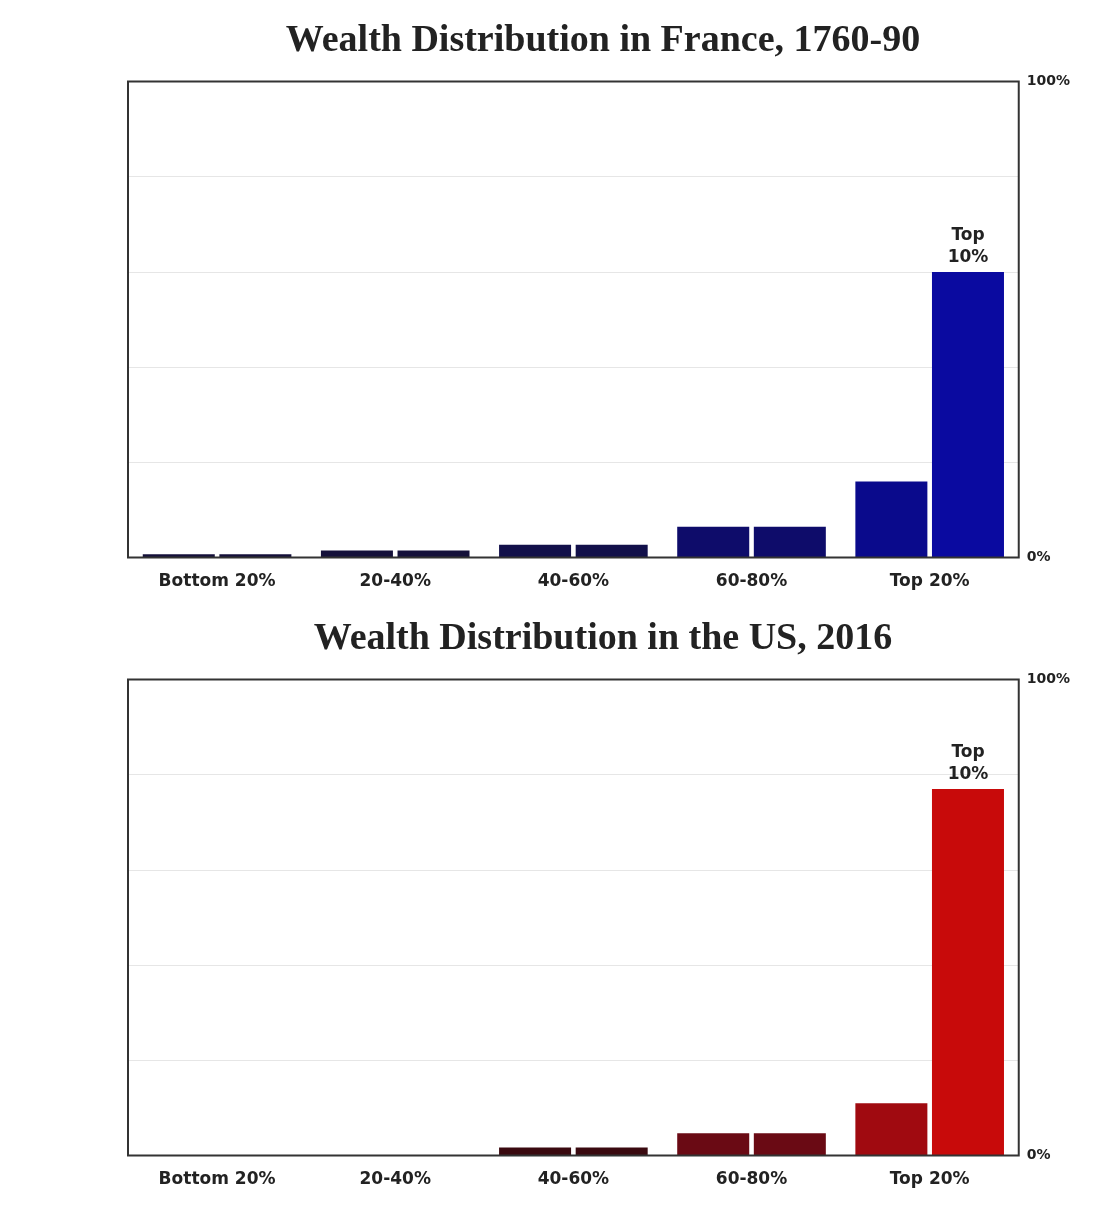  What do you see at coordinates (603, 635) in the screenshot?
I see `chart-title: Wealth Distribution in the US, 2016` at bounding box center [603, 635].